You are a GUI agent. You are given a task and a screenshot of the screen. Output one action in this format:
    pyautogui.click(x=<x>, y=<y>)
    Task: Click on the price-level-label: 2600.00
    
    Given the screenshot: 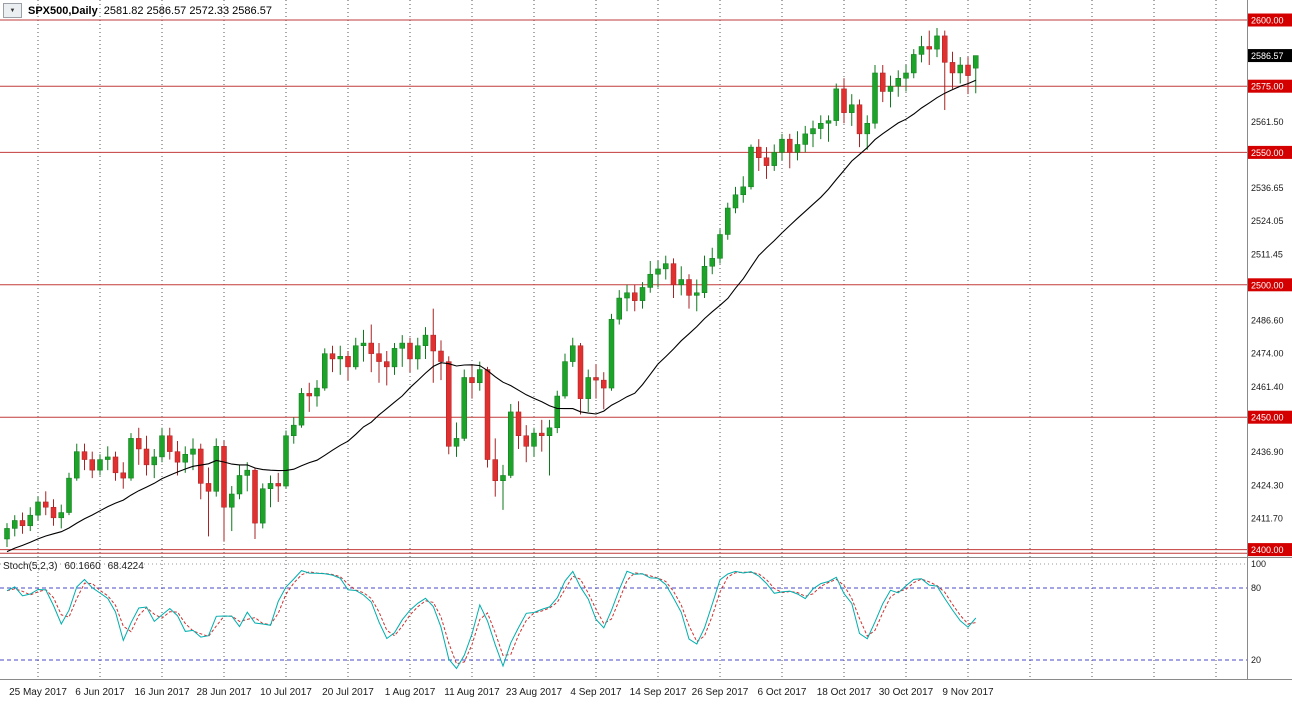 What is the action you would take?
    pyautogui.click(x=1270, y=20)
    